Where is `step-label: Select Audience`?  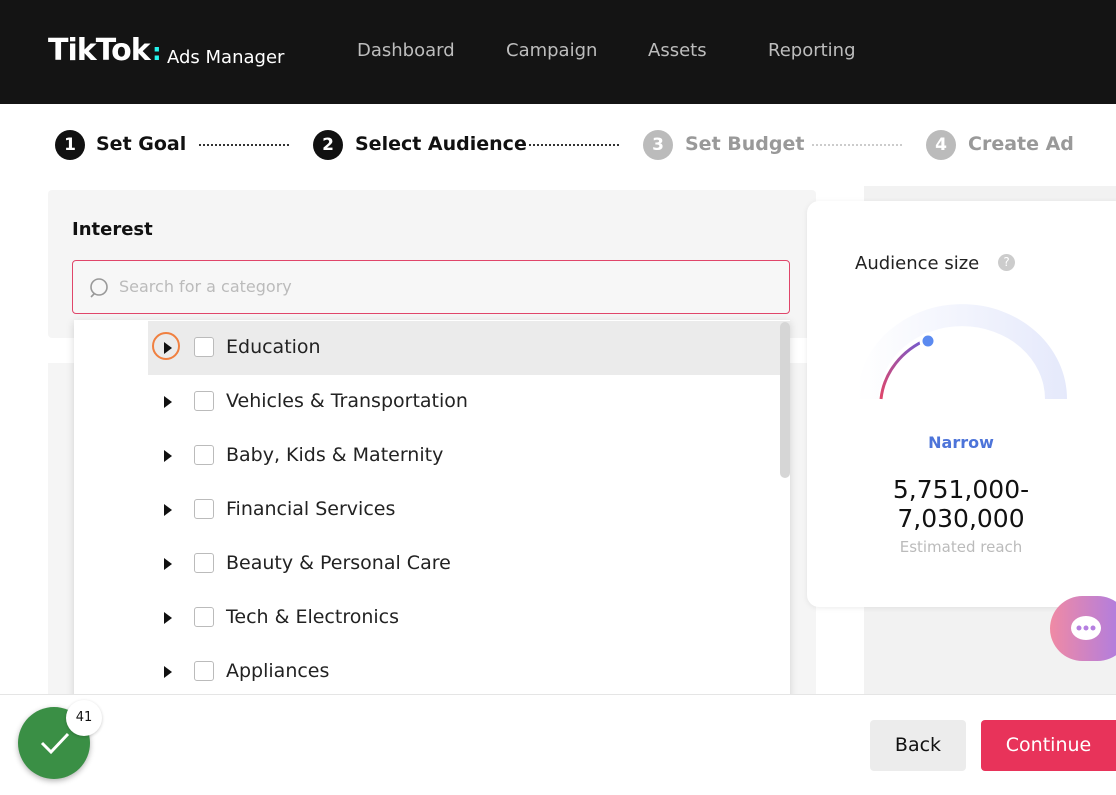
step-label: Select Audience is located at coordinates (441, 144).